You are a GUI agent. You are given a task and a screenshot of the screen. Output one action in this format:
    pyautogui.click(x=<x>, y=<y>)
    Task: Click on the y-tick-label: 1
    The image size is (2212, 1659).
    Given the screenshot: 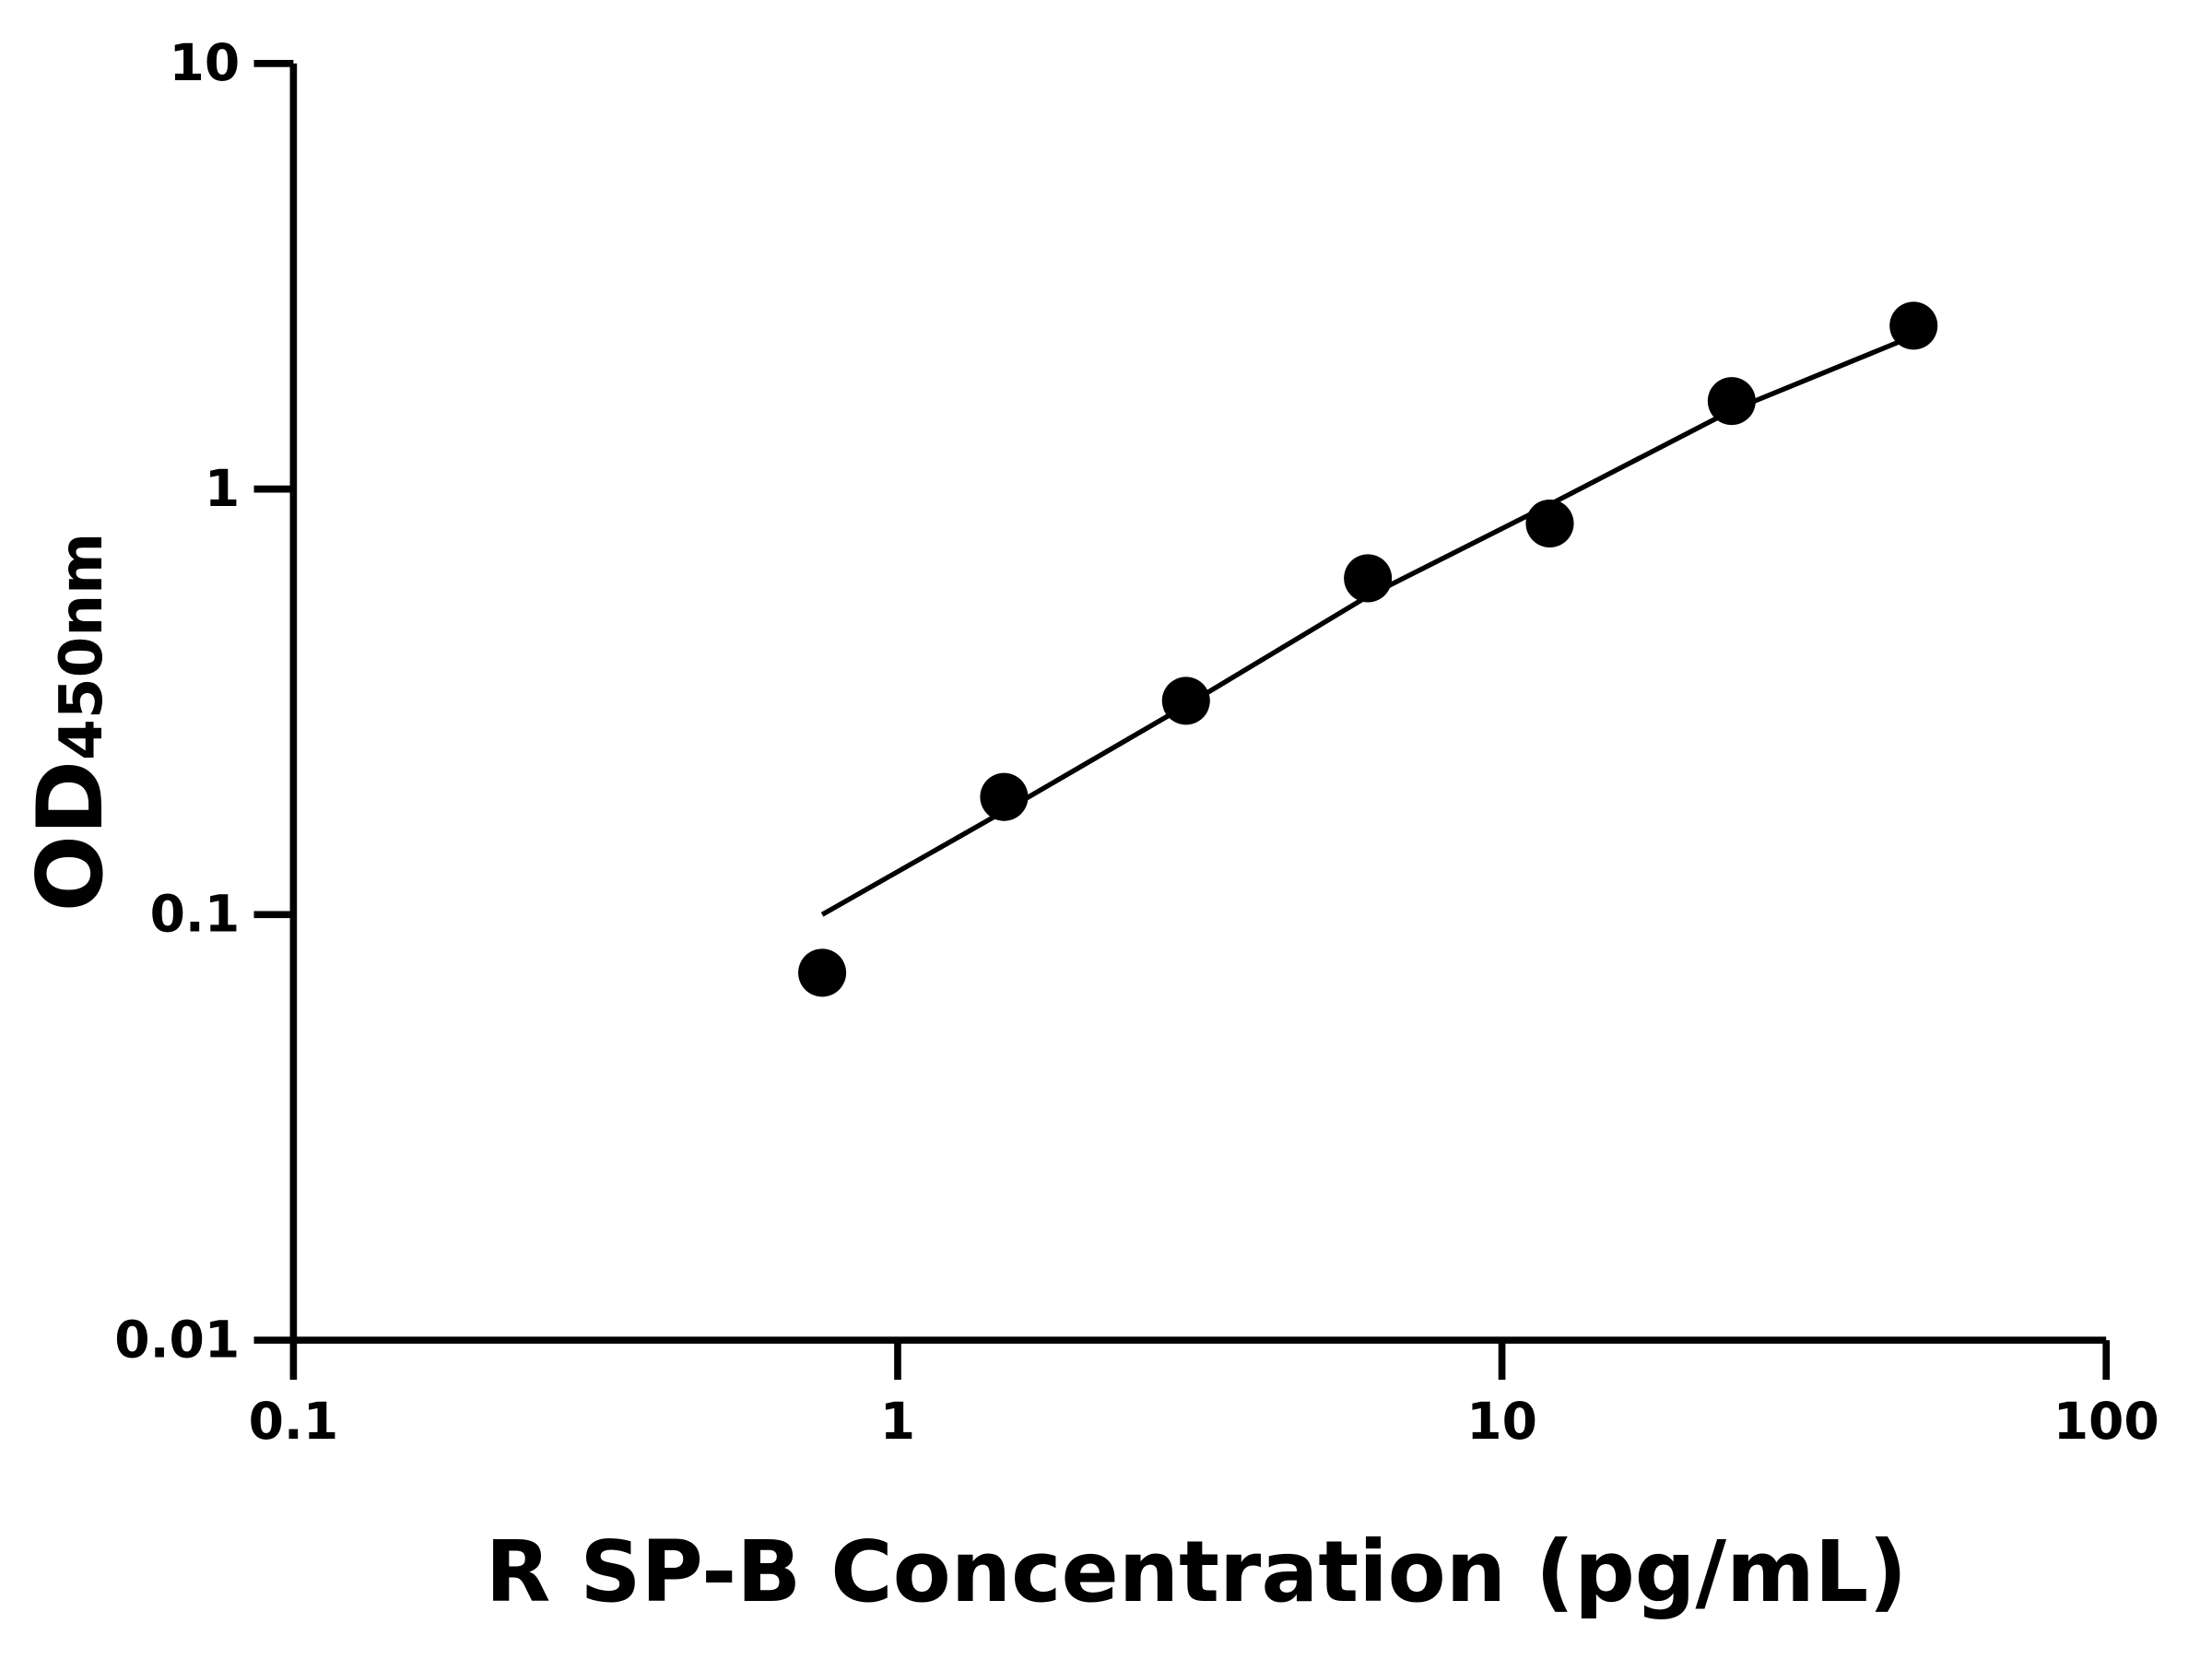 What is the action you would take?
    pyautogui.click(x=222, y=488)
    